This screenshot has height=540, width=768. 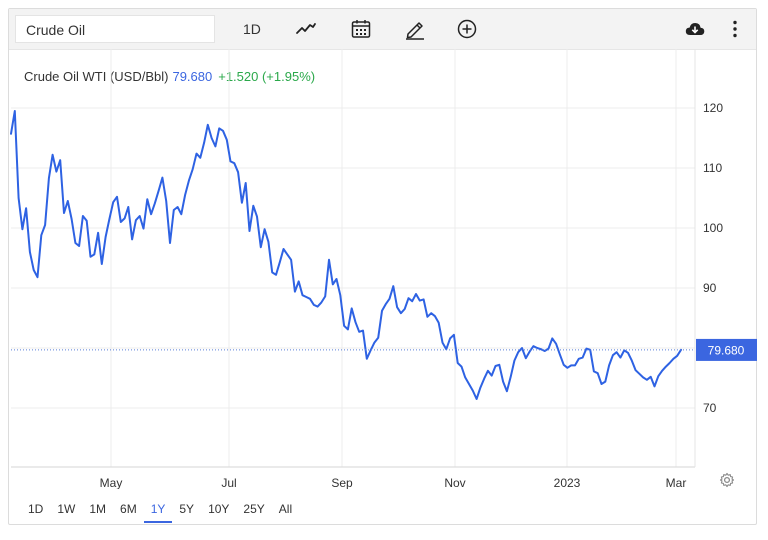 I want to click on symbol-search-input: Crude Oil, so click(x=115, y=29).